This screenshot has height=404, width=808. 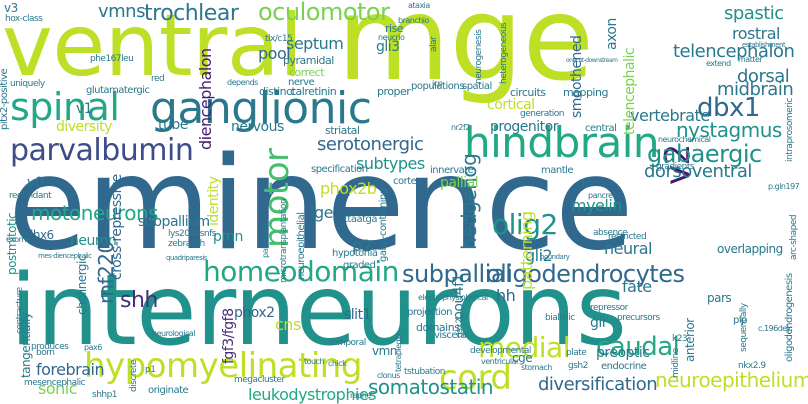 I want to click on word-cns: cns, so click(x=288, y=324).